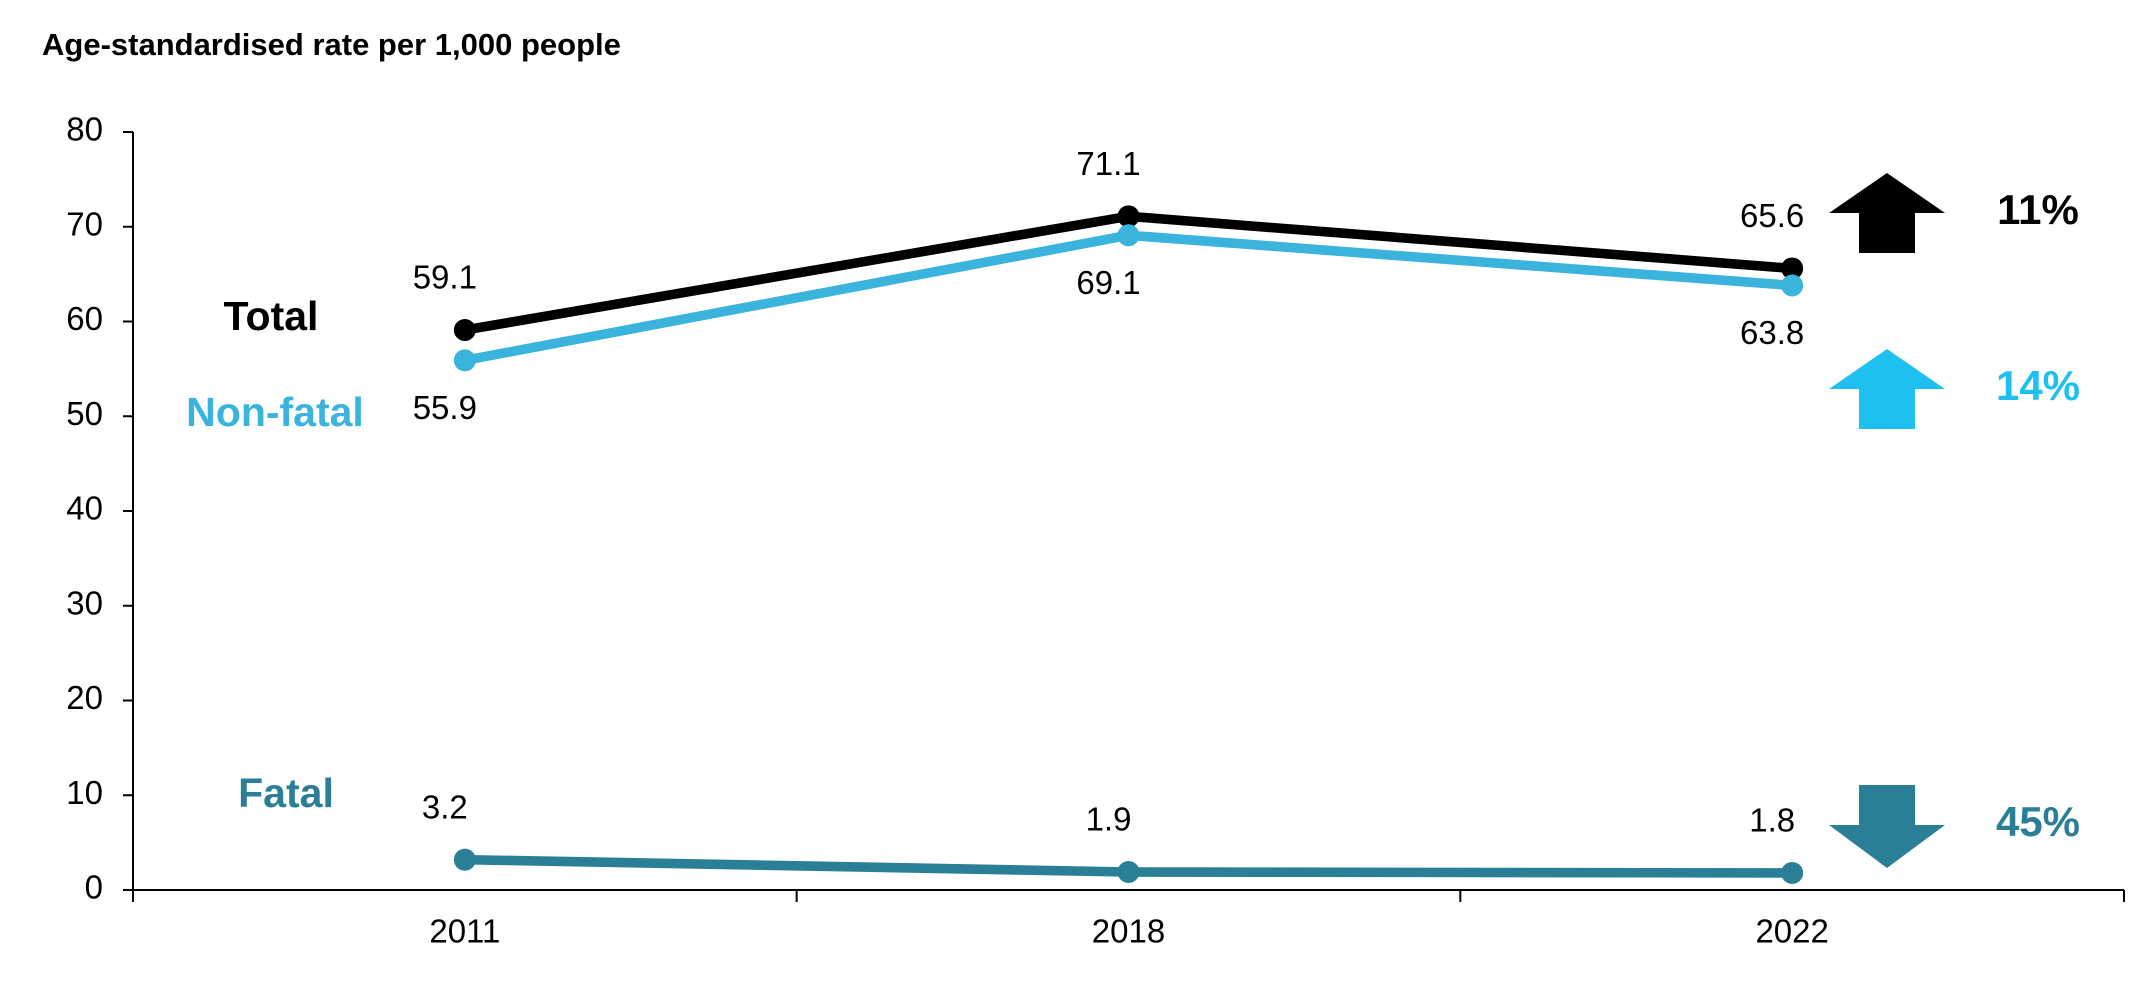 This screenshot has width=2145, height=986. I want to click on chart-title: Age-standardised rate per 1,000 people, so click(331, 44).